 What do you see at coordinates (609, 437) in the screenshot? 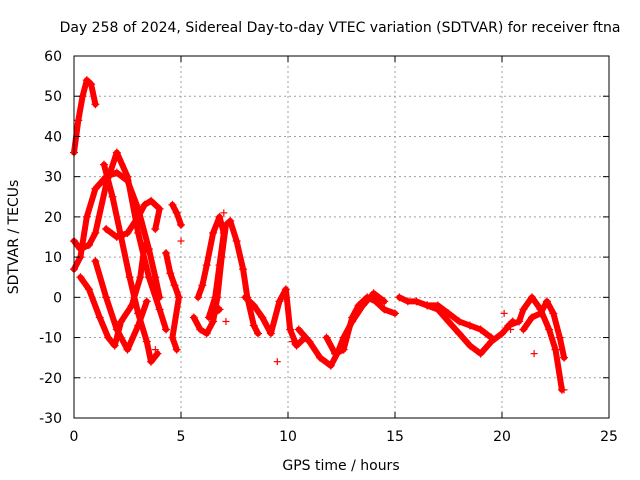
I see `x-tick-label: 25` at bounding box center [609, 437].